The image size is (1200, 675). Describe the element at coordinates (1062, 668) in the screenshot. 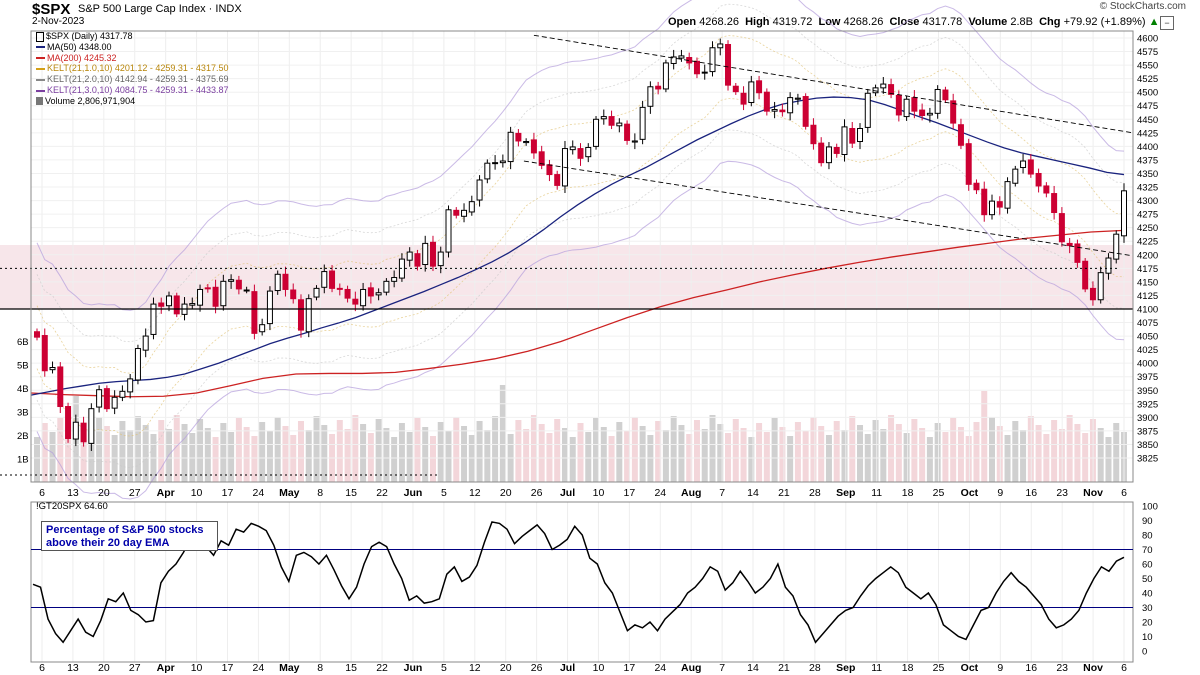

I see `x-tick-label-ind: 23` at that location.